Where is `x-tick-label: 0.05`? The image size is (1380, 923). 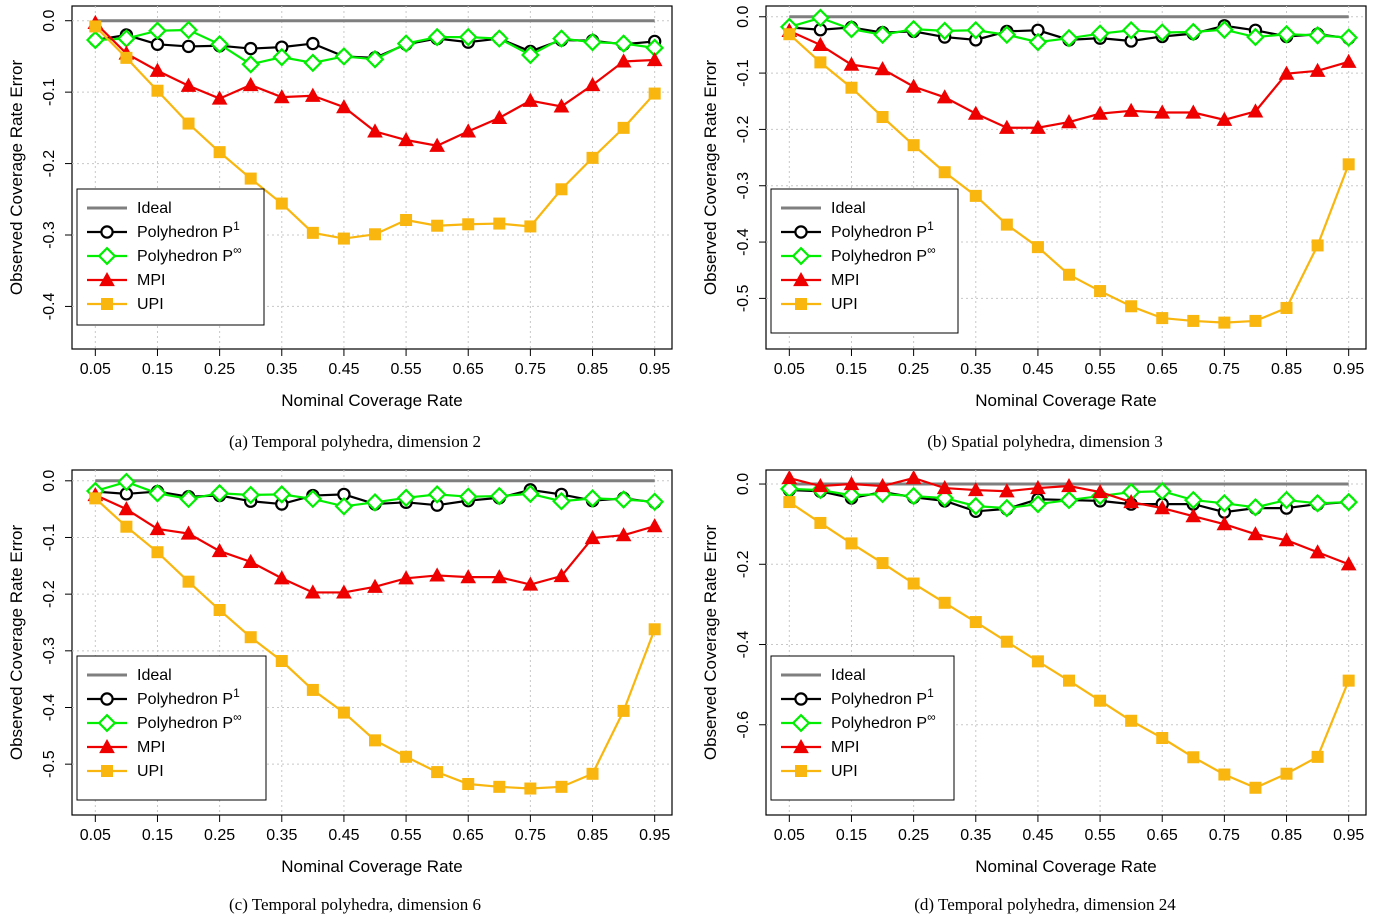 x-tick-label: 0.05 is located at coordinates (95, 835).